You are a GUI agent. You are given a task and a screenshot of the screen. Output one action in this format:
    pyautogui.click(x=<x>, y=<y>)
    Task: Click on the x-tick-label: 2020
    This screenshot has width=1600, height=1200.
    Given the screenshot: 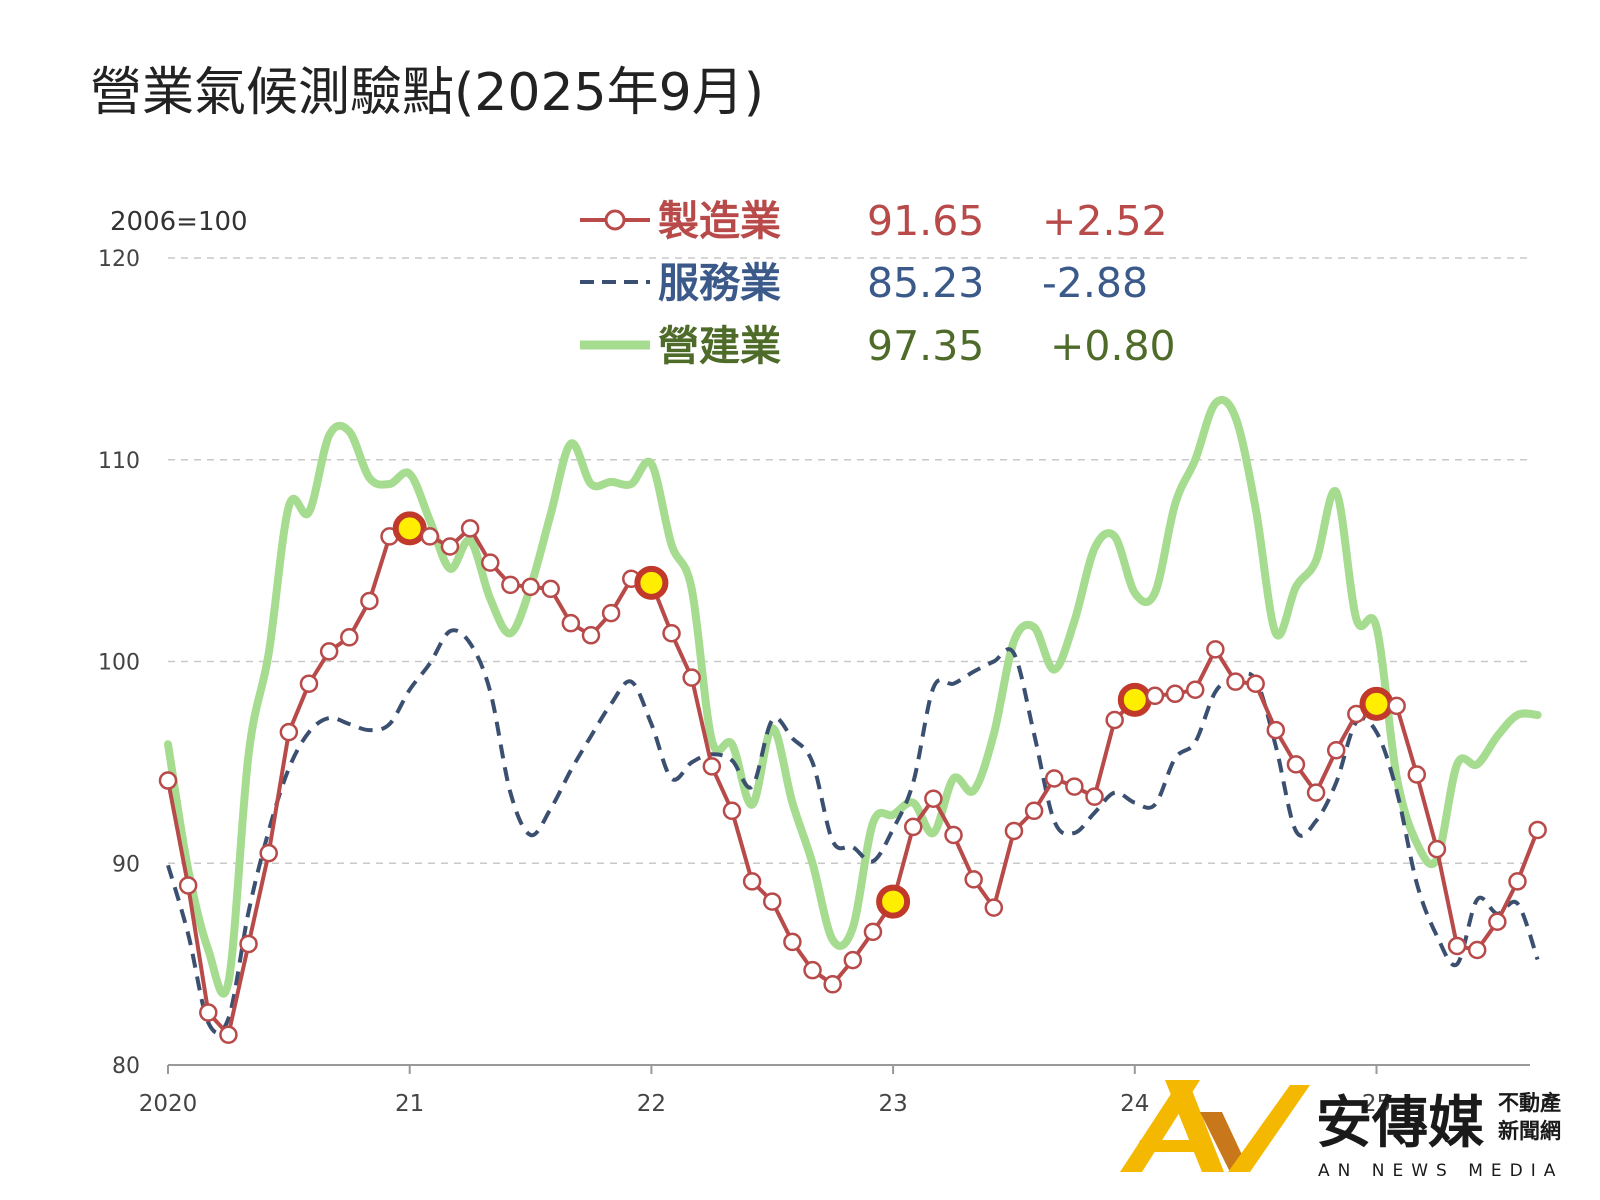 What is the action you would take?
    pyautogui.click(x=168, y=1104)
    